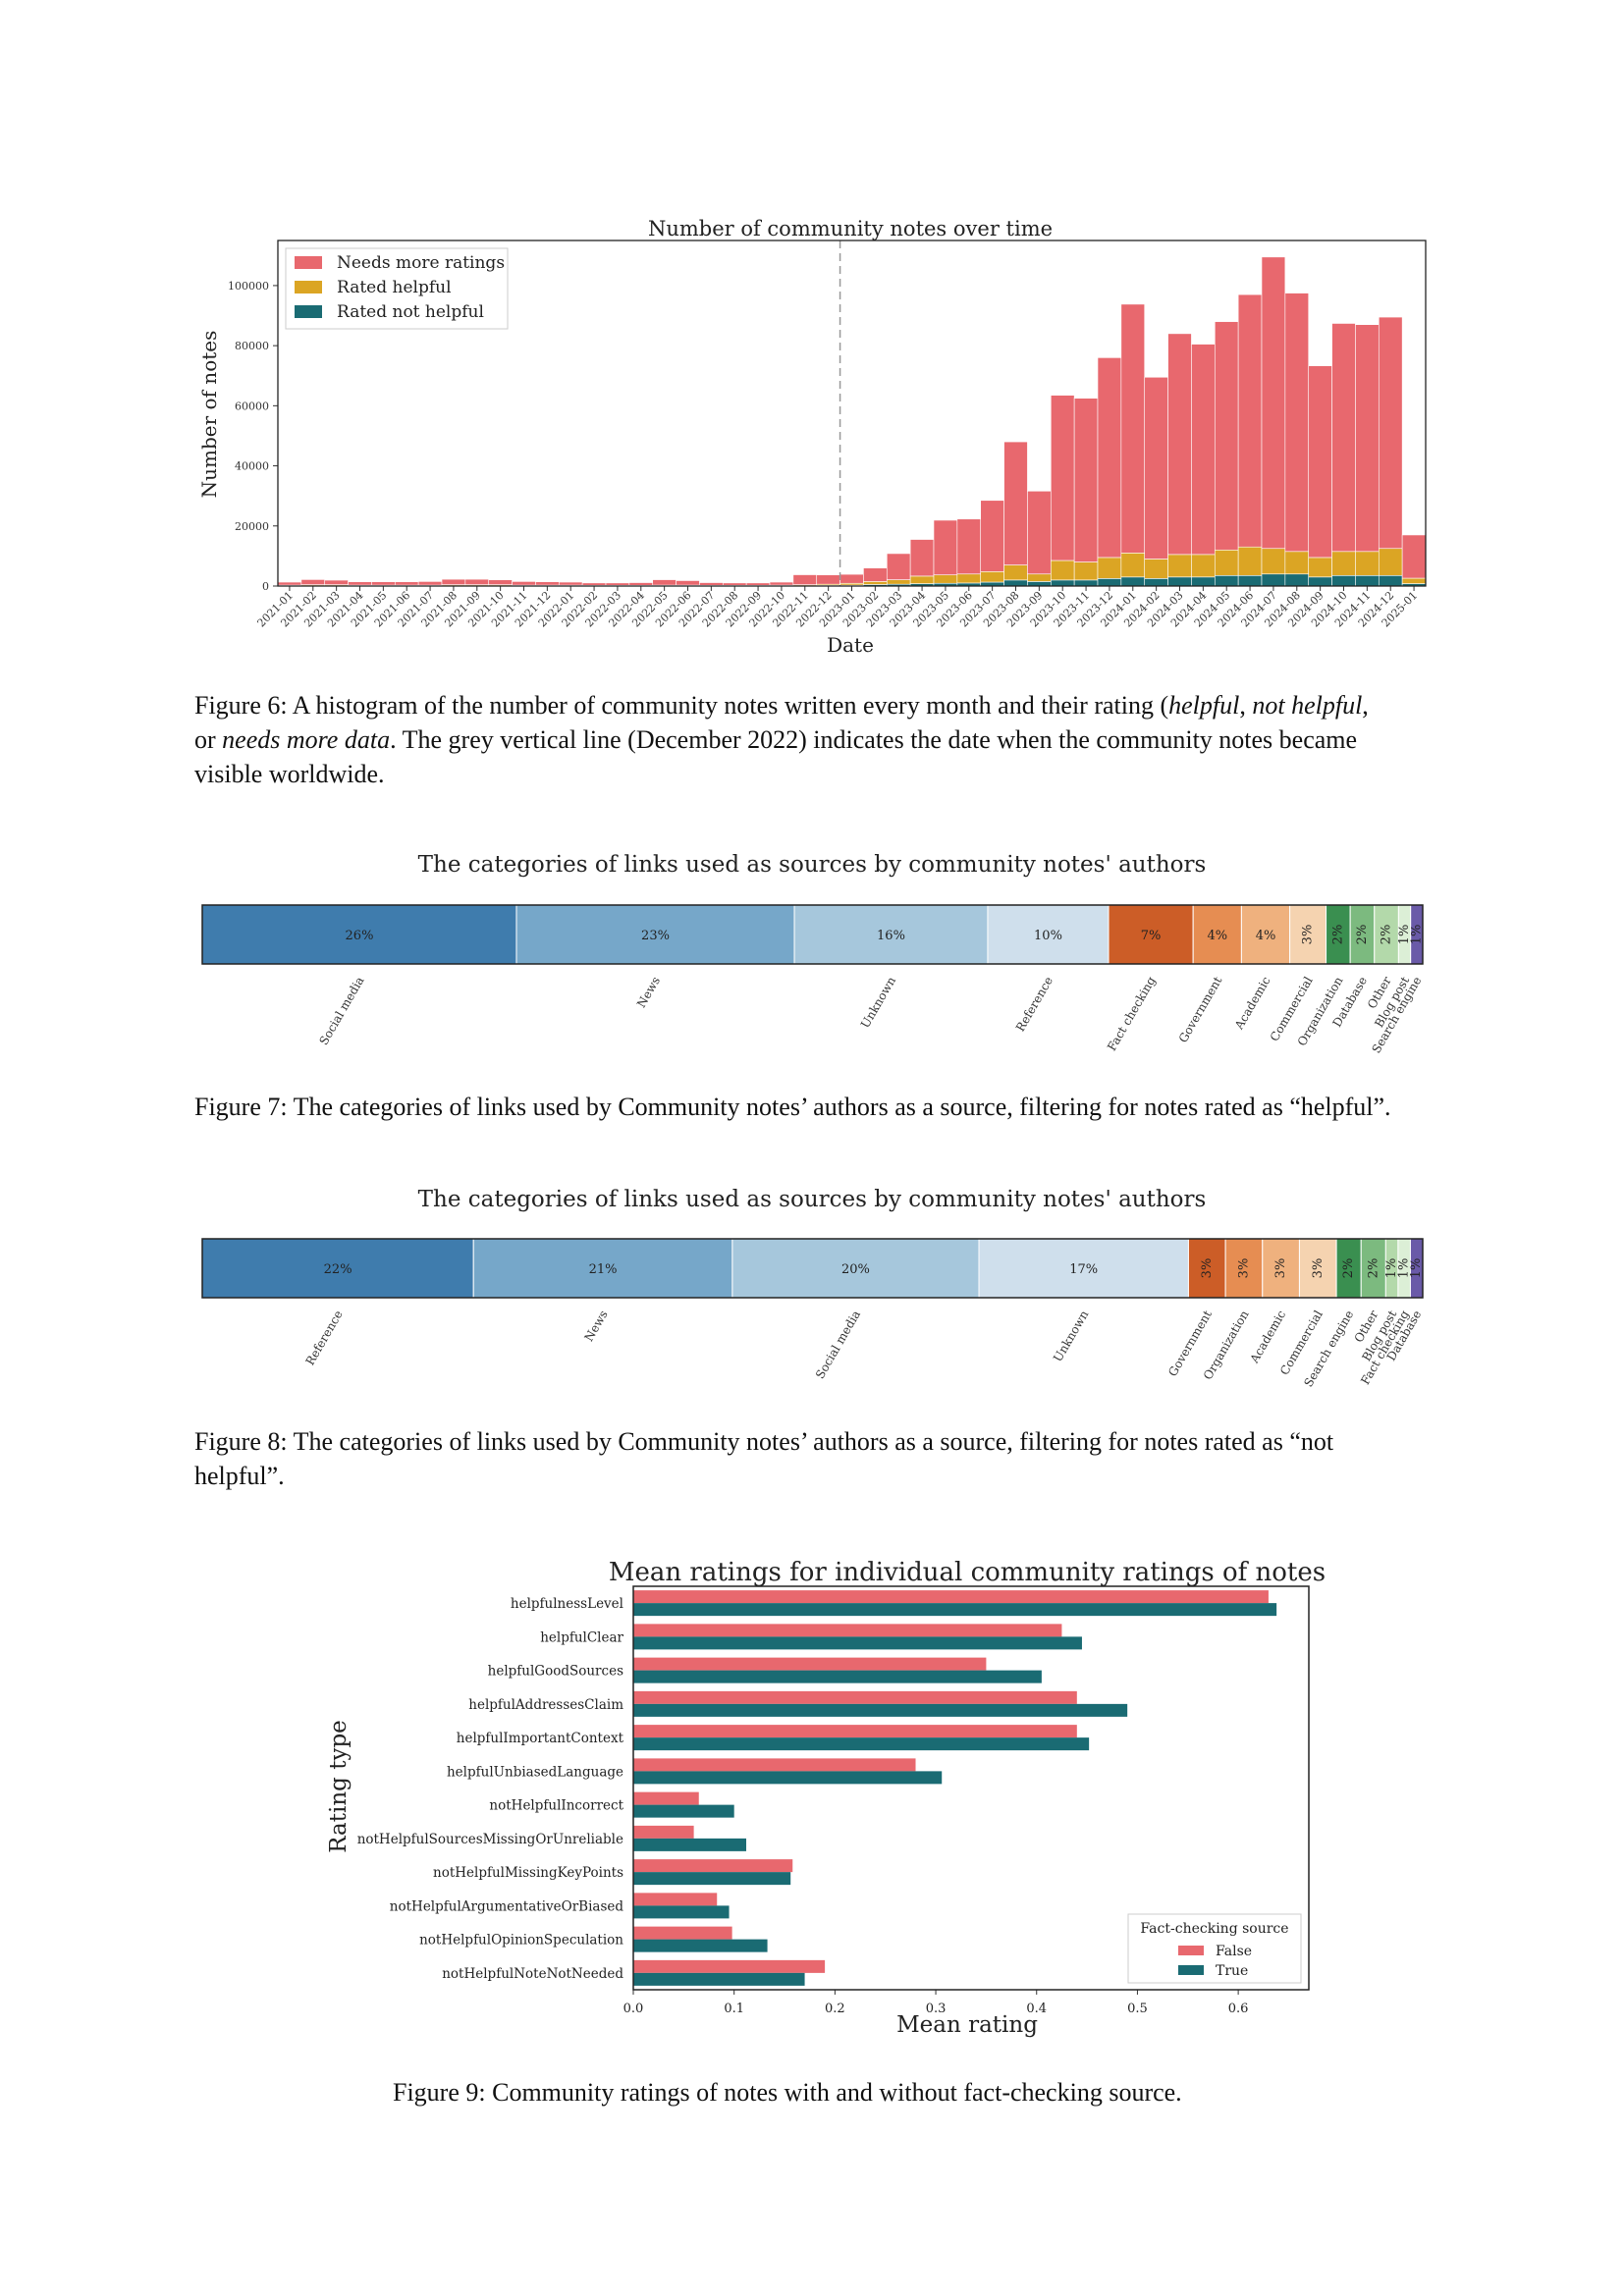 This screenshot has height=2296, width=1624. I want to click on y-tick-label: helpfulnessLevel, so click(567, 1604).